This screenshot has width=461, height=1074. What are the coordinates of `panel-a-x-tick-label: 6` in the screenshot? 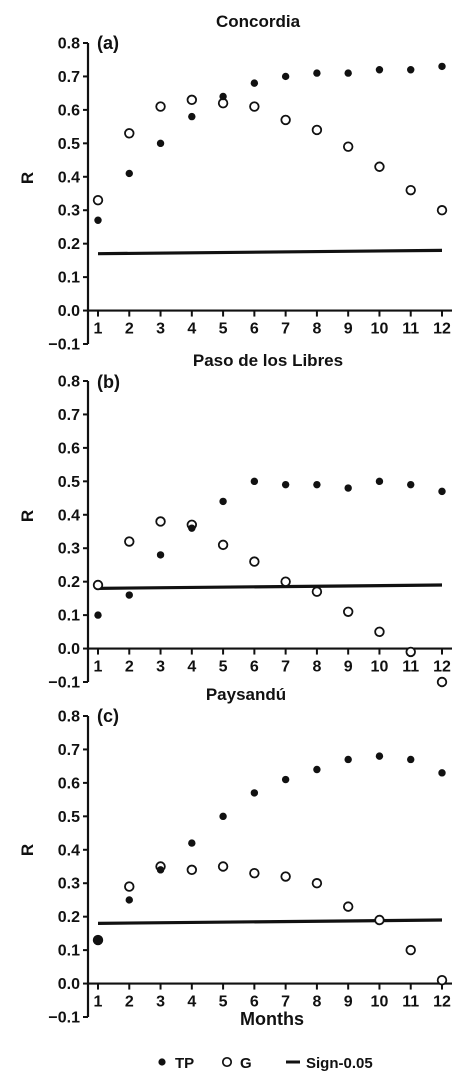 It's located at (254, 329).